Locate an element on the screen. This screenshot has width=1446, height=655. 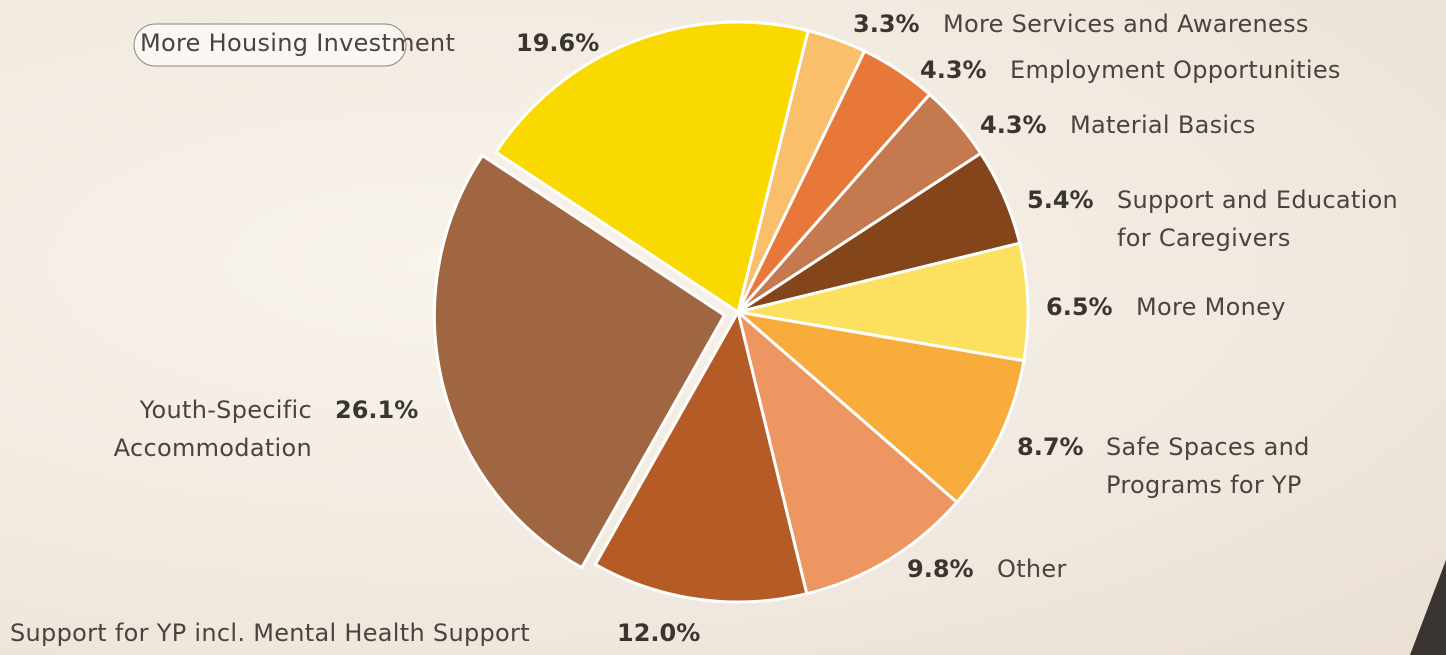
value-label: 8.7% is located at coordinates (1050, 447).